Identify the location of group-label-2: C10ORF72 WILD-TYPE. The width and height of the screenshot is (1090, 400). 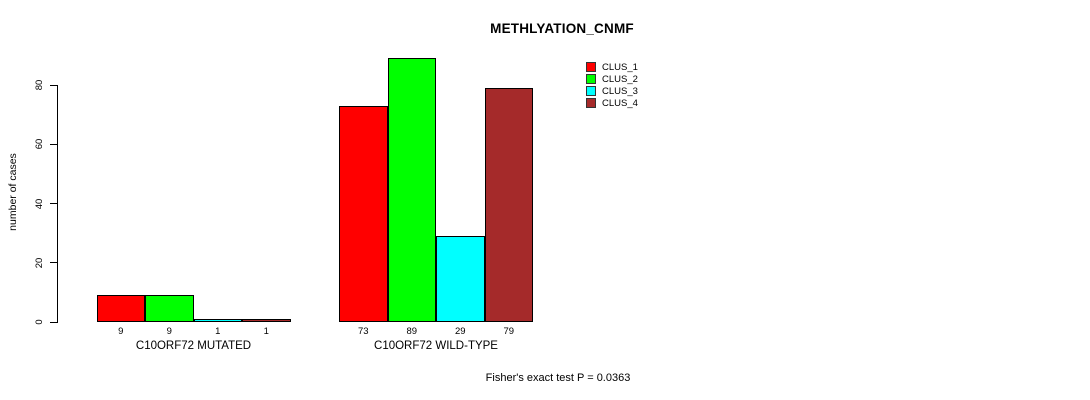
(436, 346).